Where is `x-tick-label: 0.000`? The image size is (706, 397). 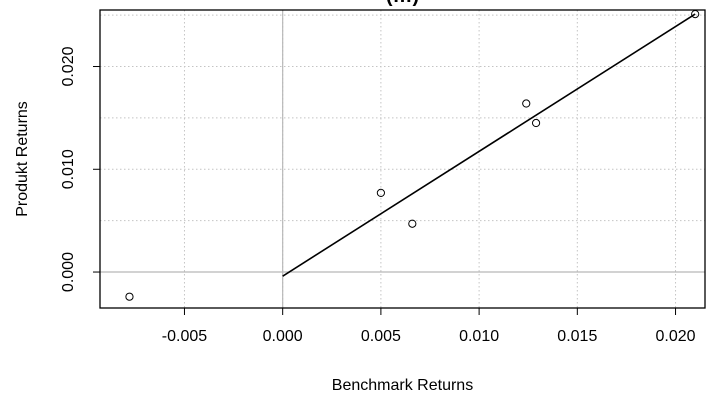
x-tick-label: 0.000 is located at coordinates (283, 336).